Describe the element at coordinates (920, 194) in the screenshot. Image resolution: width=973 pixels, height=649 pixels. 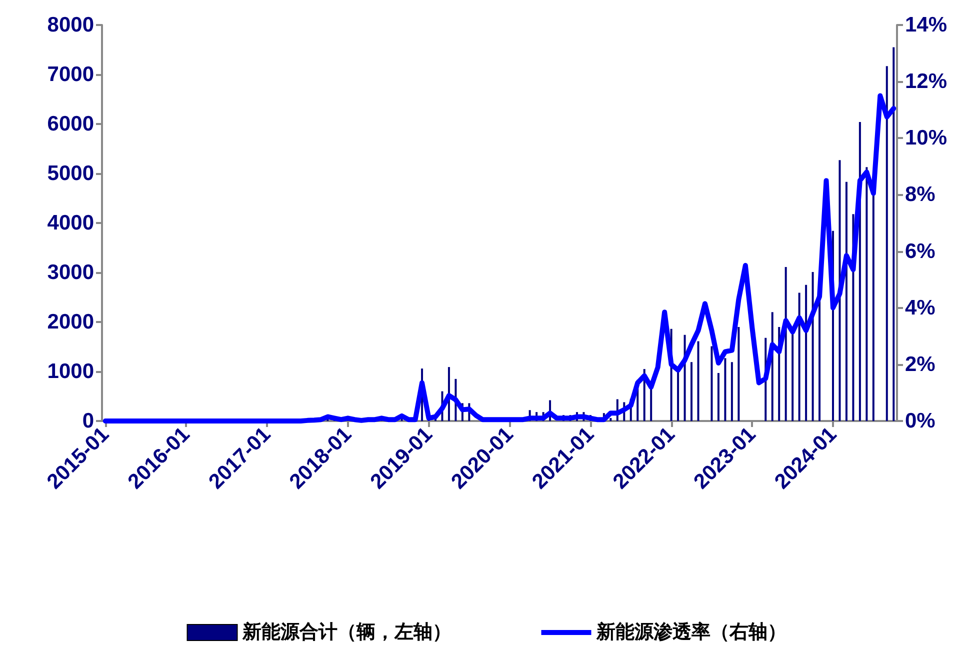
I see `y2-tick-label: 8%` at that location.